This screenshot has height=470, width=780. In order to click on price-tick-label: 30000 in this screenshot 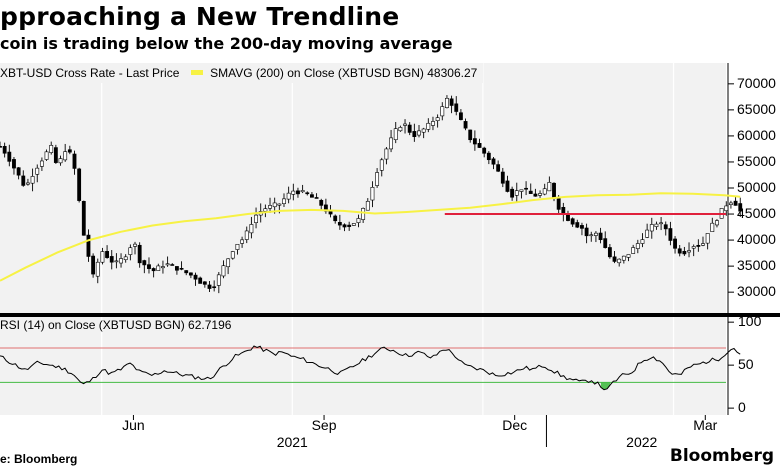, I will do `click(756, 291)`.